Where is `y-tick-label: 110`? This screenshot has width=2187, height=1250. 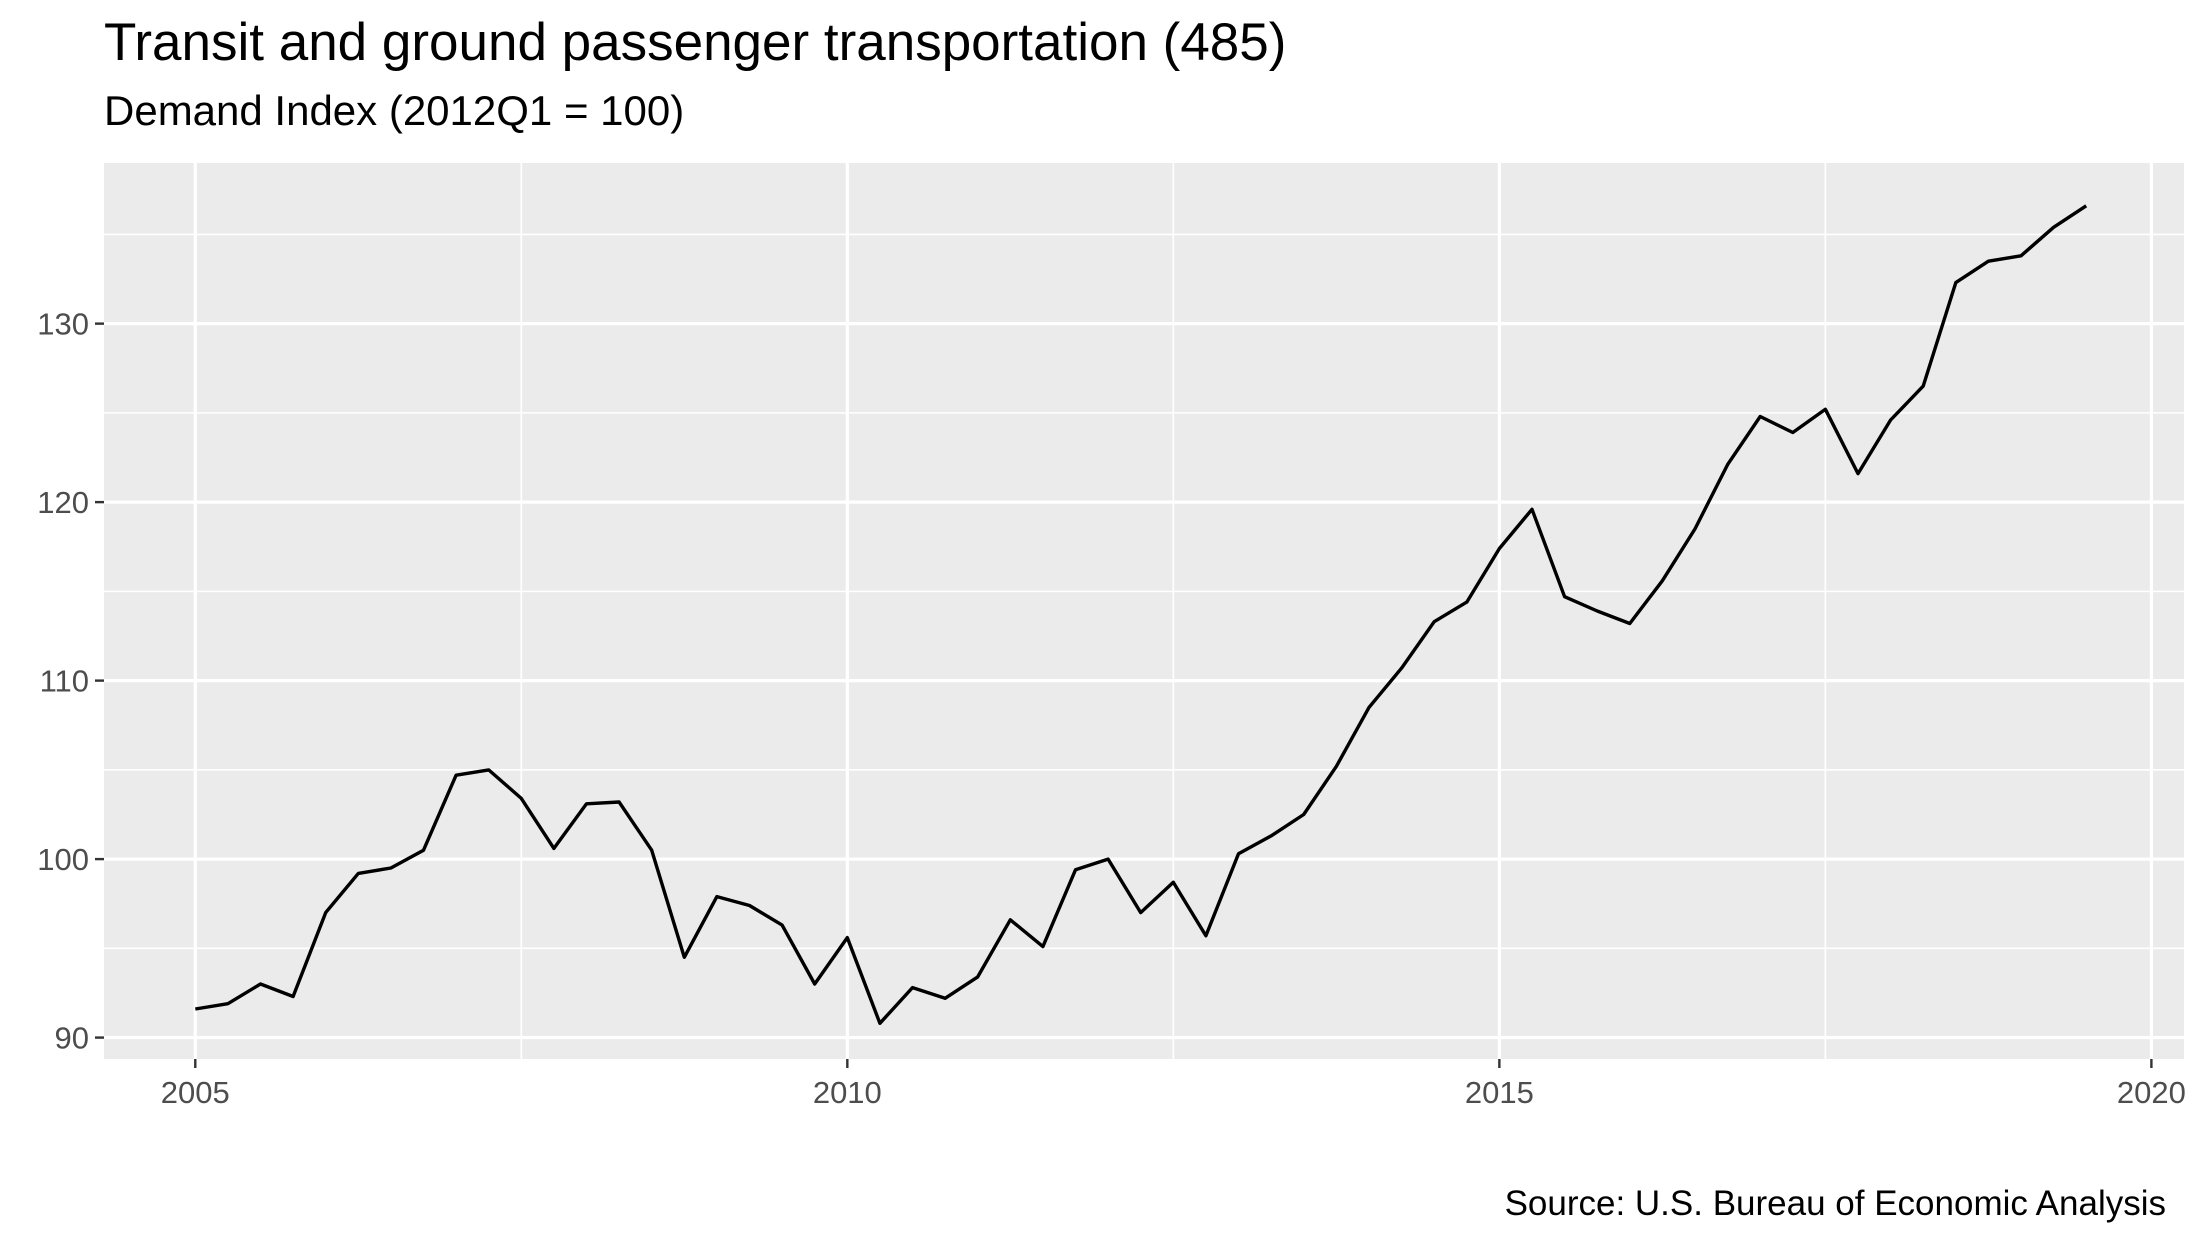
y-tick-label: 110 is located at coordinates (64, 681).